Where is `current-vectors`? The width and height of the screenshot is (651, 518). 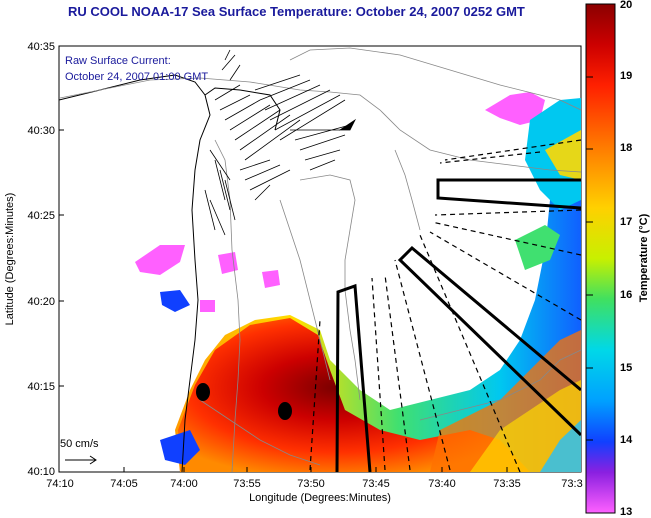
current-vectors is located at coordinates (280, 142).